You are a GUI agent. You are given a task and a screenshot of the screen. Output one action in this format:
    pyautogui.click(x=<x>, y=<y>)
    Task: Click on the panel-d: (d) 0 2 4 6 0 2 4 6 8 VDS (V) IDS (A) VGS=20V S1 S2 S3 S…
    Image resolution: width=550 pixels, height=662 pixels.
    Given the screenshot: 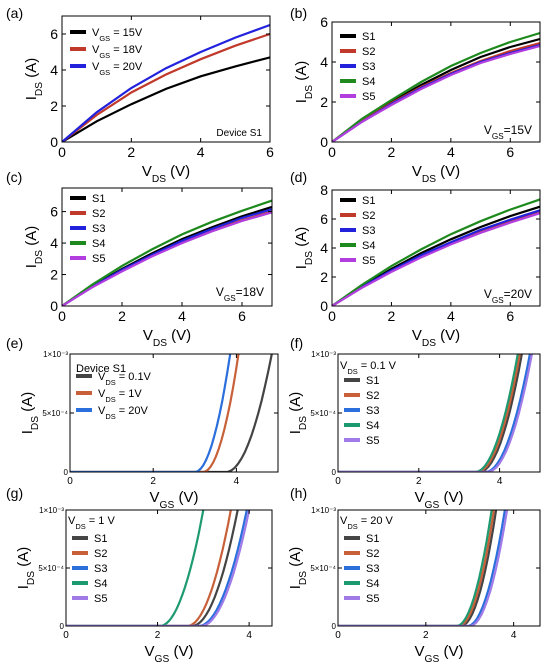 What is the action you would take?
    pyautogui.click(x=415, y=259)
    